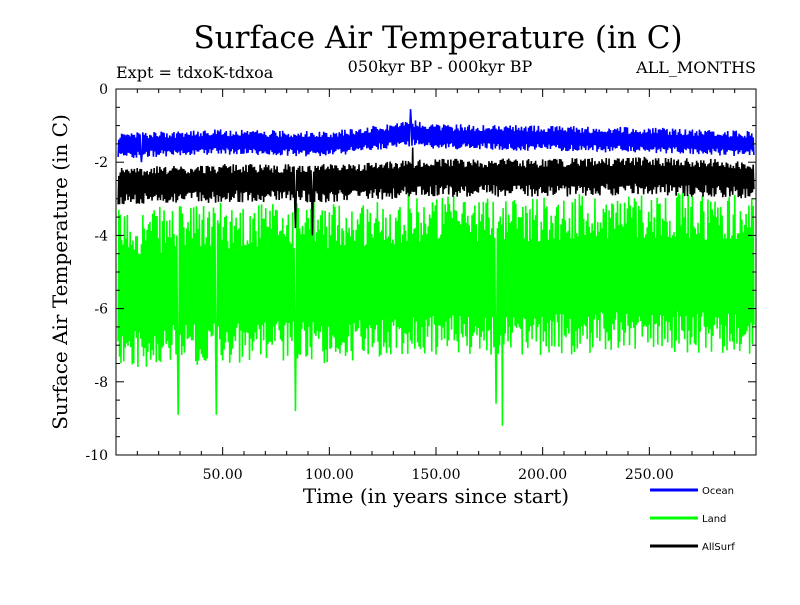  Describe the element at coordinates (103, 90) in the screenshot. I see `y-tick-label: 0` at that location.